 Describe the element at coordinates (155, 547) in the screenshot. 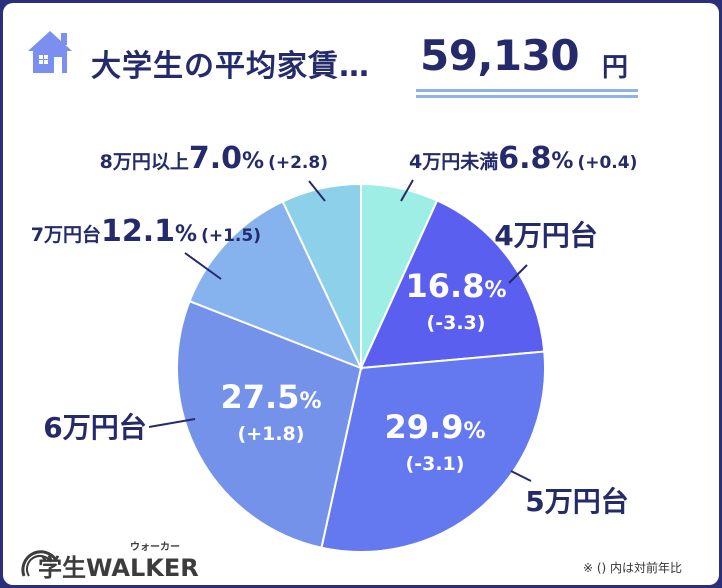

I see `logo-subtext: ウォーカー` at that location.